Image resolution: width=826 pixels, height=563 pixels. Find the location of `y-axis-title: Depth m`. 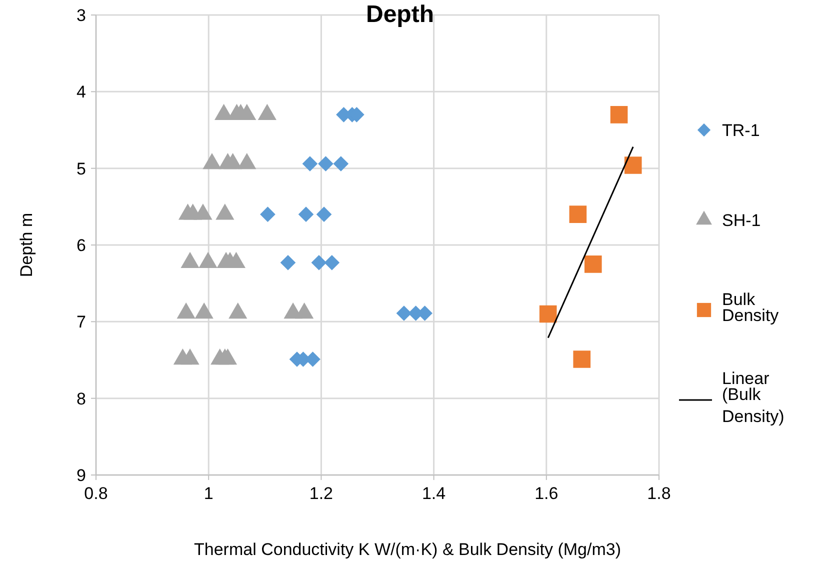

y-axis-title: Depth m is located at coordinates (26, 245).